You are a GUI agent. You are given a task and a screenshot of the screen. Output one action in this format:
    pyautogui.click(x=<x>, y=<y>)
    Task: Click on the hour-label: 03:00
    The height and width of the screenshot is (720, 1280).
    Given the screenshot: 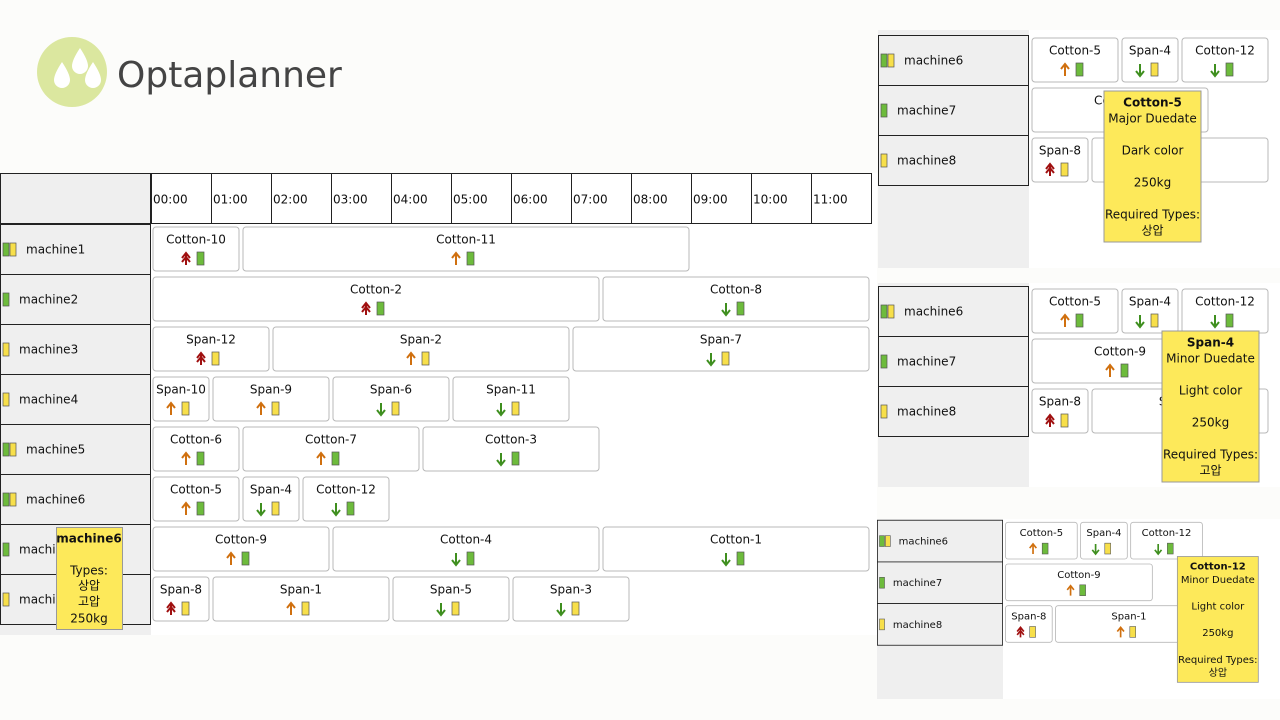 What is the action you would take?
    pyautogui.click(x=350, y=200)
    